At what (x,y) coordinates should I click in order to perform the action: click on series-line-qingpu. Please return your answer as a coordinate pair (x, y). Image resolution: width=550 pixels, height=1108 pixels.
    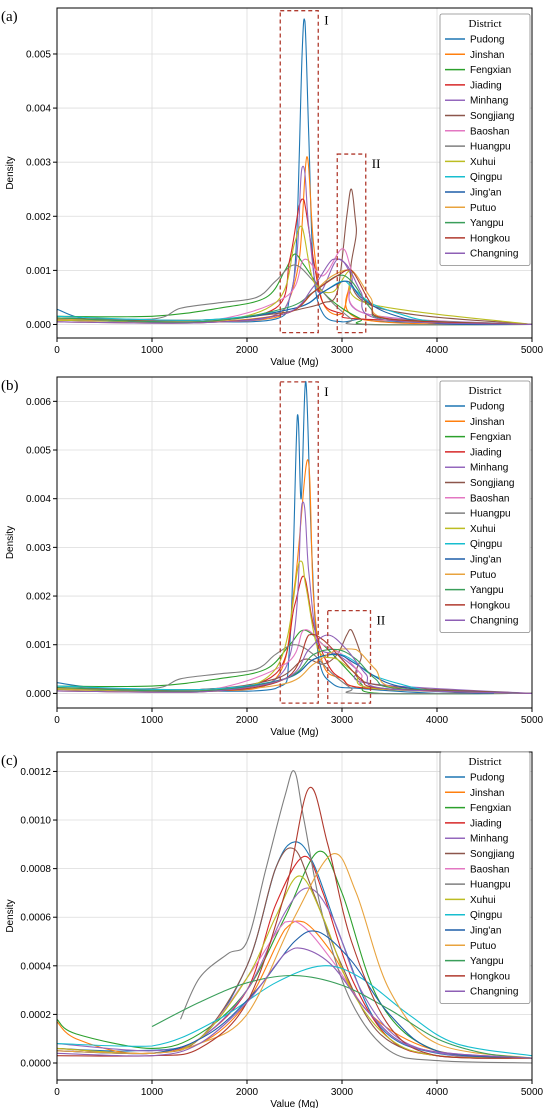
    Looking at the image, I should click on (294, 1011).